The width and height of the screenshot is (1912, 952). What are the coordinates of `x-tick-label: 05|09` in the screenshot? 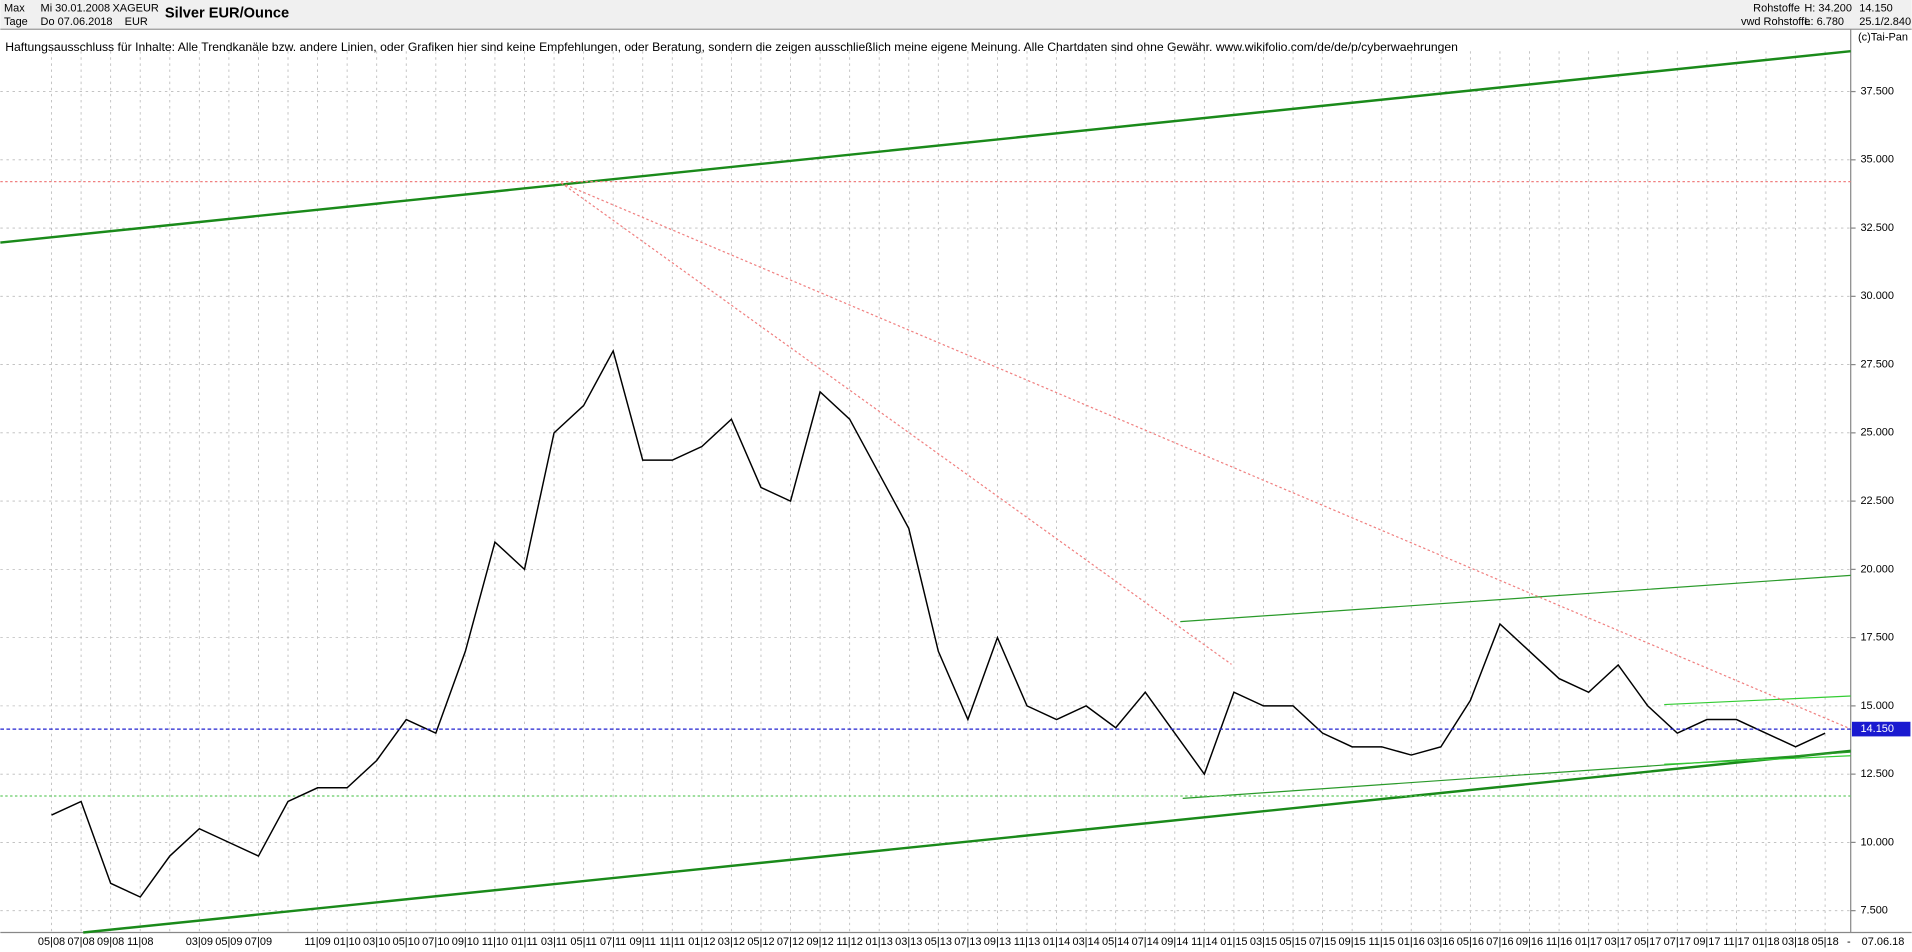 It's located at (228, 942).